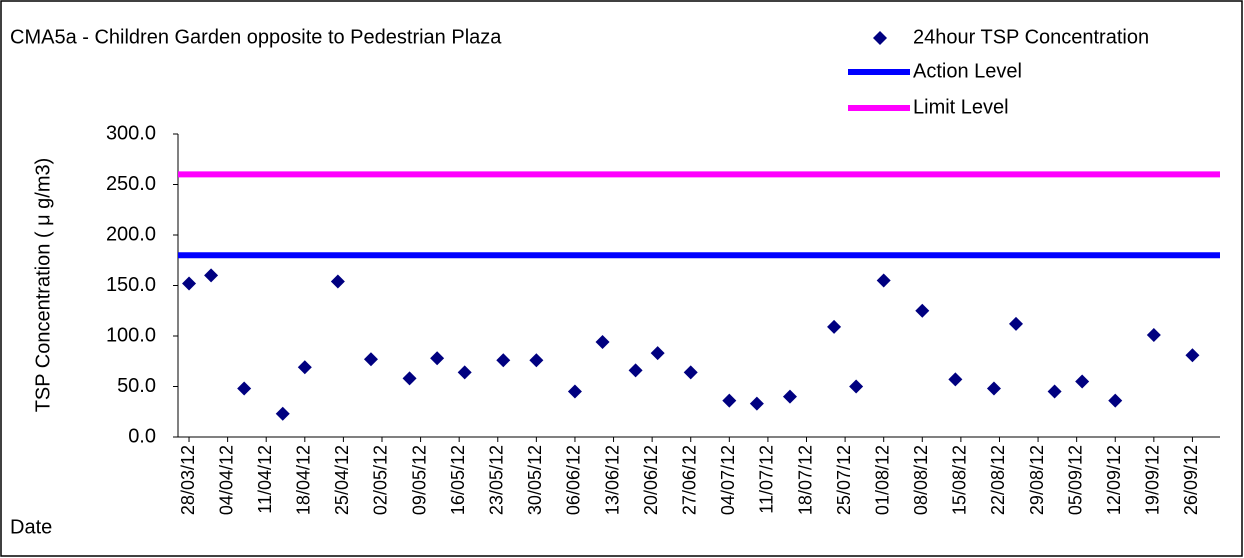 This screenshot has height=558, width=1244. Describe the element at coordinates (921, 480) in the screenshot. I see `x-tick-label: 08/08/12` at that location.